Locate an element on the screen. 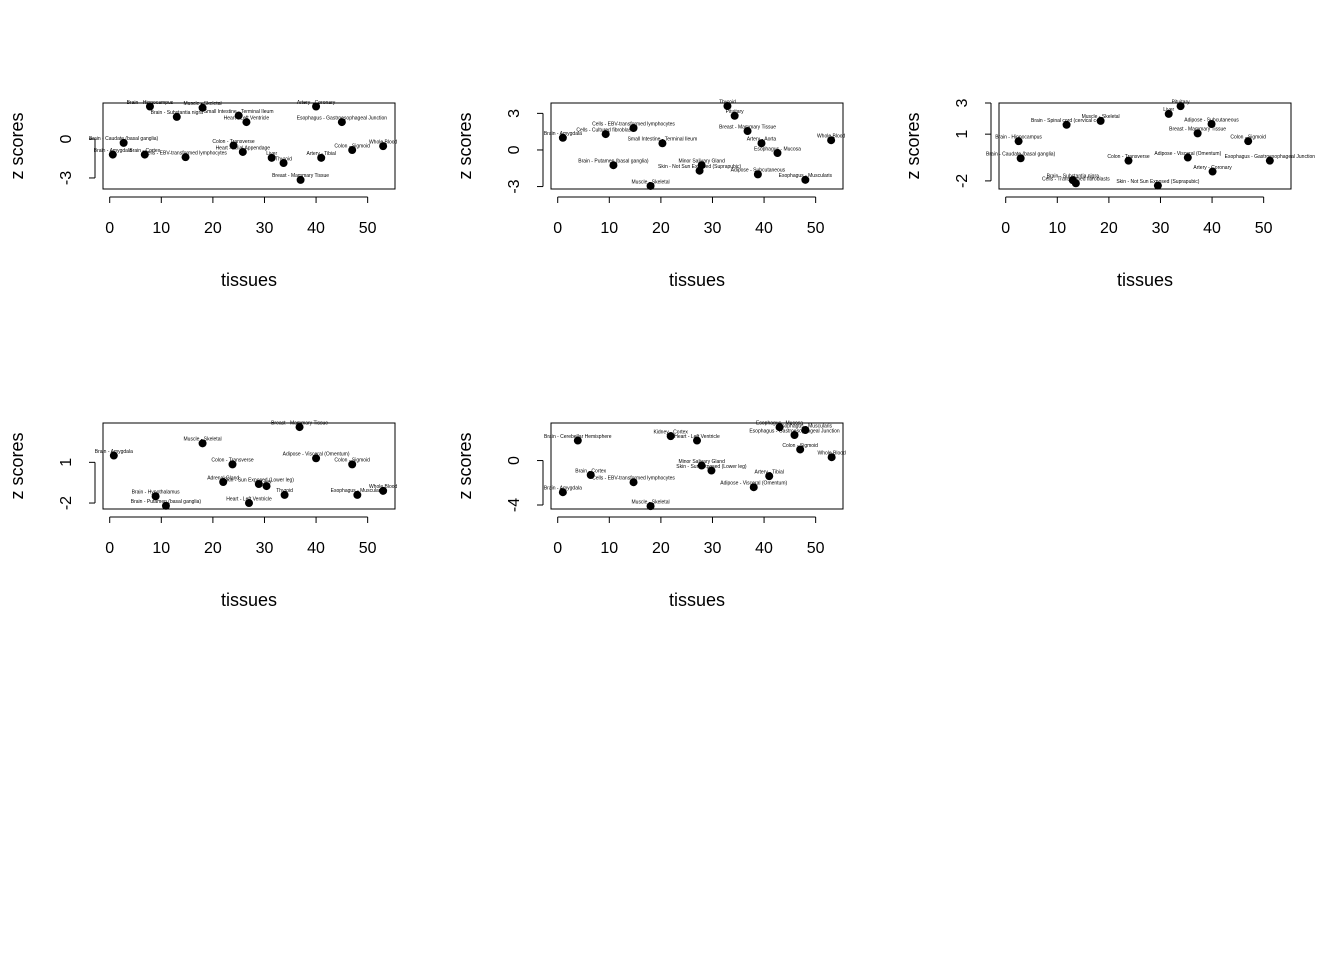  point-label: Heart - Atrial Appendage is located at coordinates (243, 148).